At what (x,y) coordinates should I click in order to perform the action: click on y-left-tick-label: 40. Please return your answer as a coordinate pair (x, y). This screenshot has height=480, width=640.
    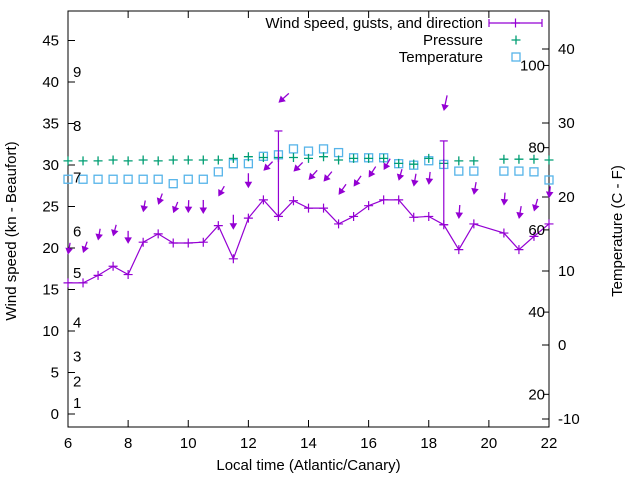
    Looking at the image, I should click on (50, 82).